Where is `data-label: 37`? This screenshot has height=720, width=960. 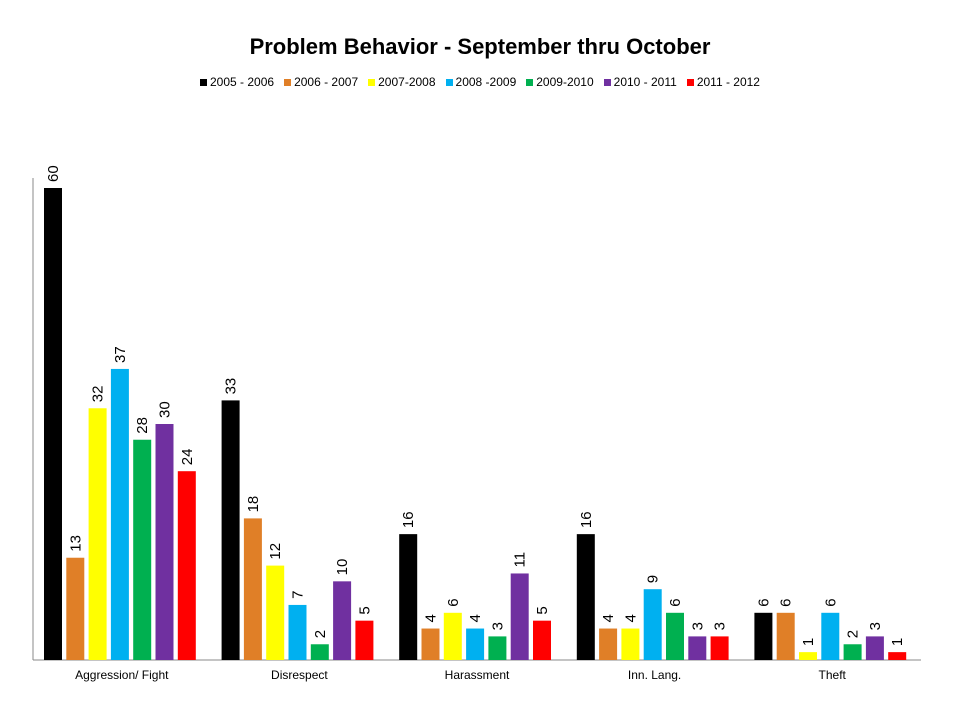
data-label: 37 is located at coordinates (120, 354).